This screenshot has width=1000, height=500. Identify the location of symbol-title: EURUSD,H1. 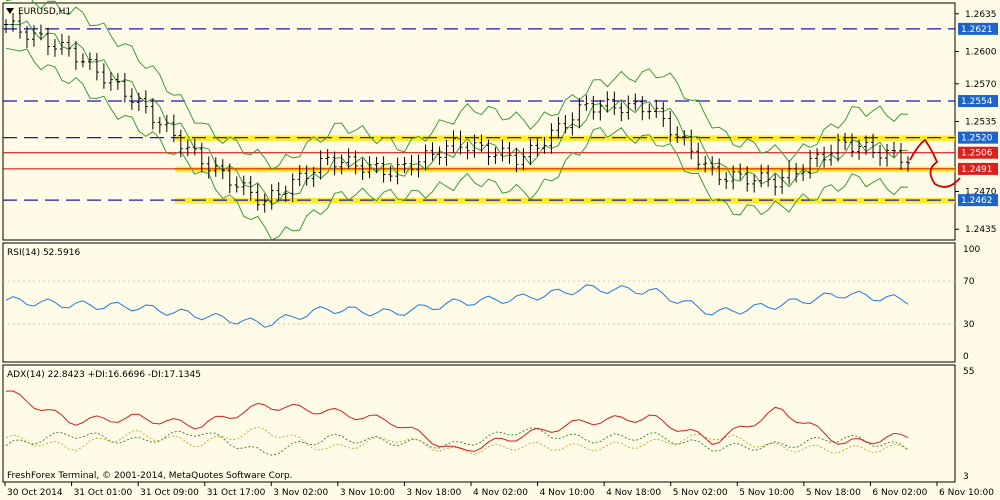
(44, 12).